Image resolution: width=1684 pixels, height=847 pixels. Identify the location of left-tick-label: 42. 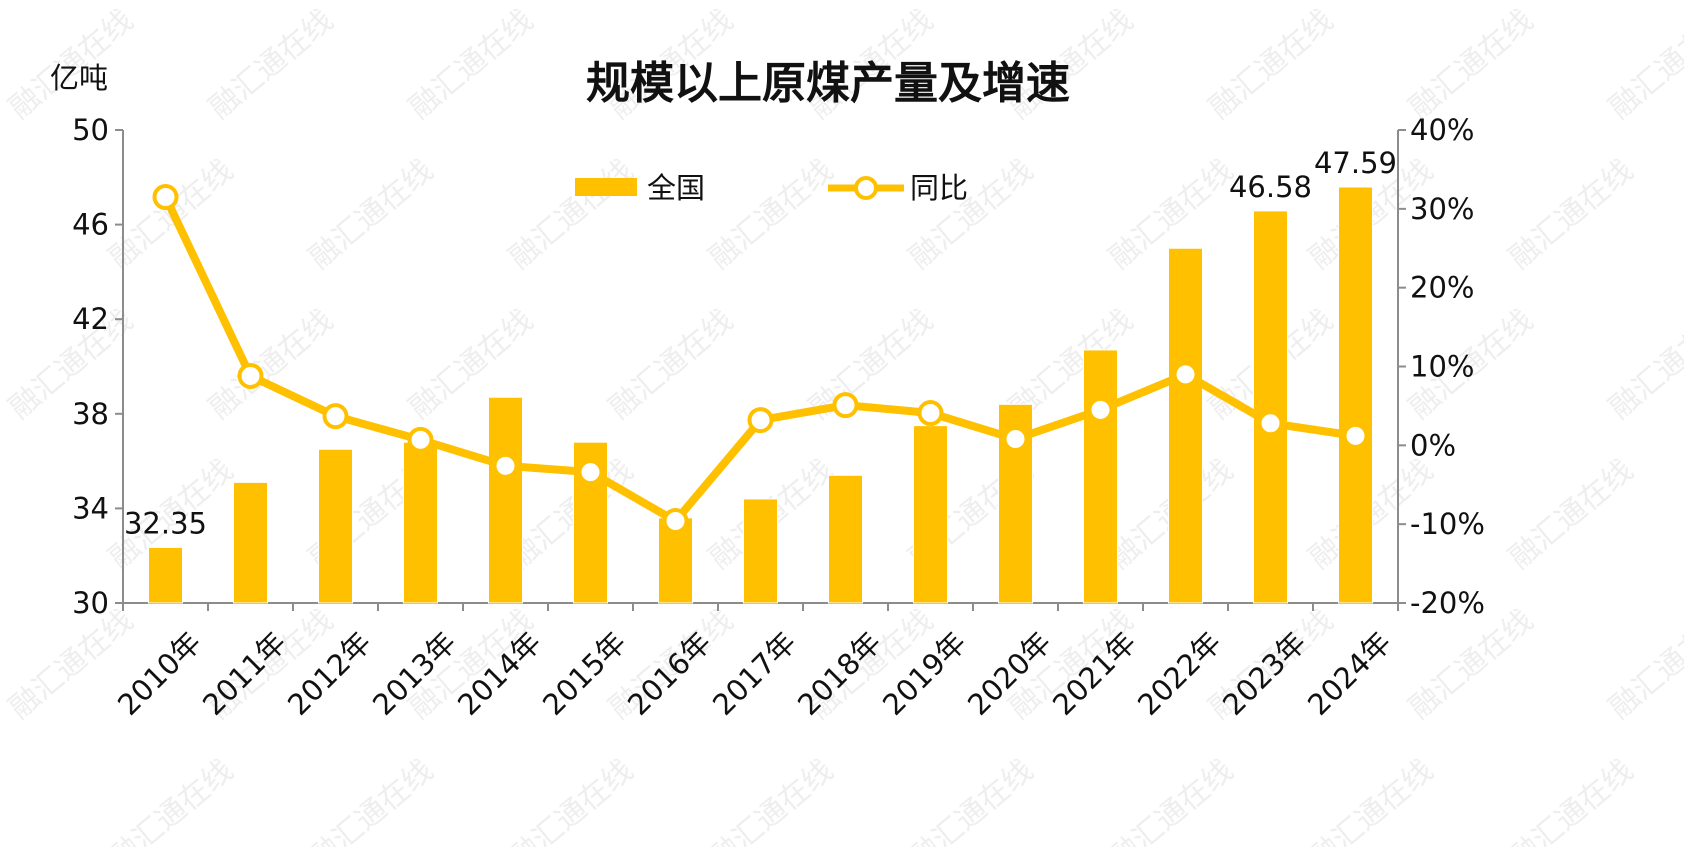
(90, 319).